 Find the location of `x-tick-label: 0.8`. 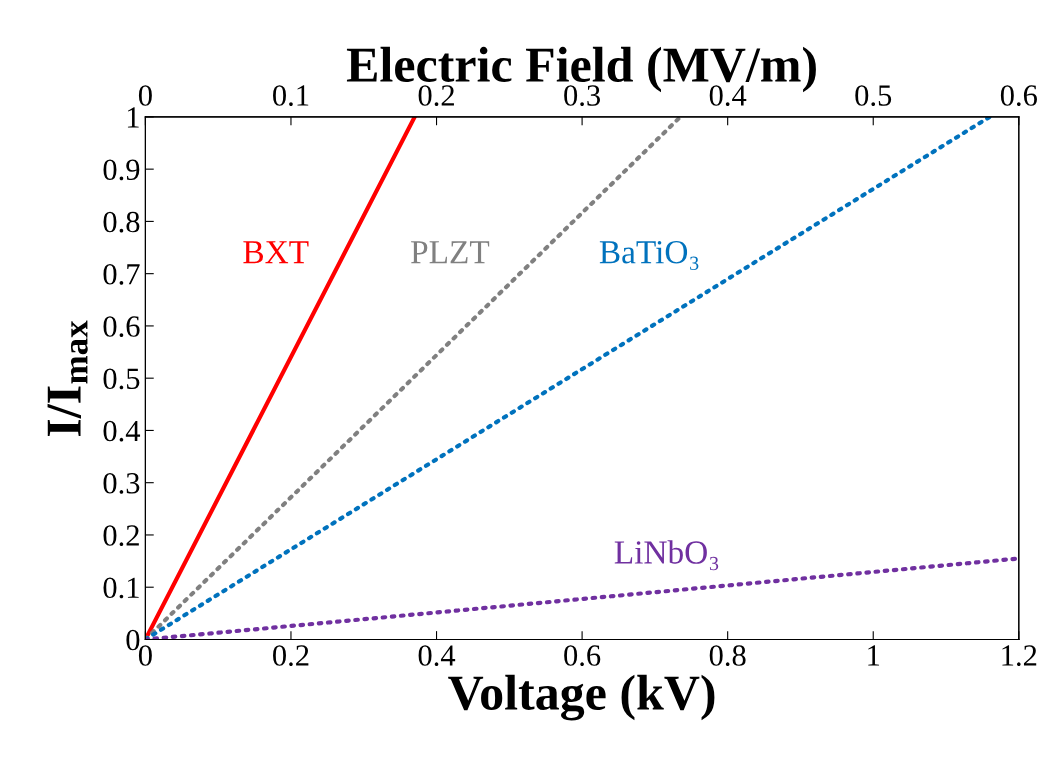

x-tick-label: 0.8 is located at coordinates (727, 655).